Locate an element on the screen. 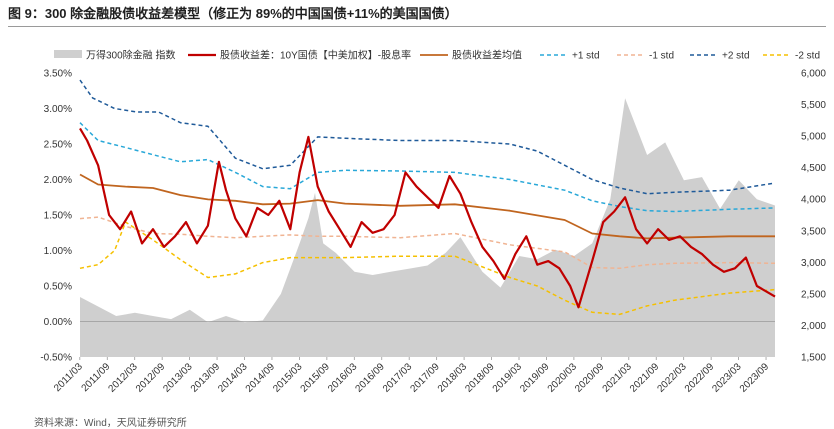  x-tick-label: 2016/03 is located at coordinates (343, 378).